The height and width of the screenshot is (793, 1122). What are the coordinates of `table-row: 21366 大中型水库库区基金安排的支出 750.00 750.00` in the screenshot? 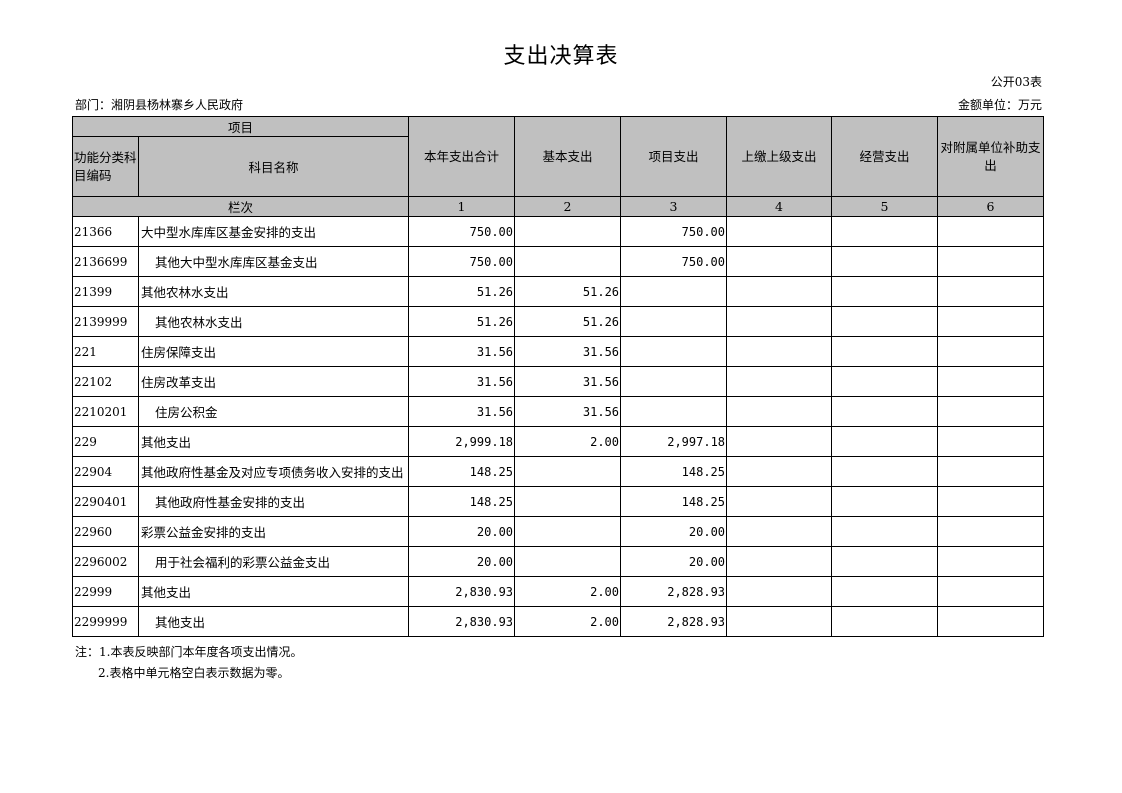 It's located at (558, 231).